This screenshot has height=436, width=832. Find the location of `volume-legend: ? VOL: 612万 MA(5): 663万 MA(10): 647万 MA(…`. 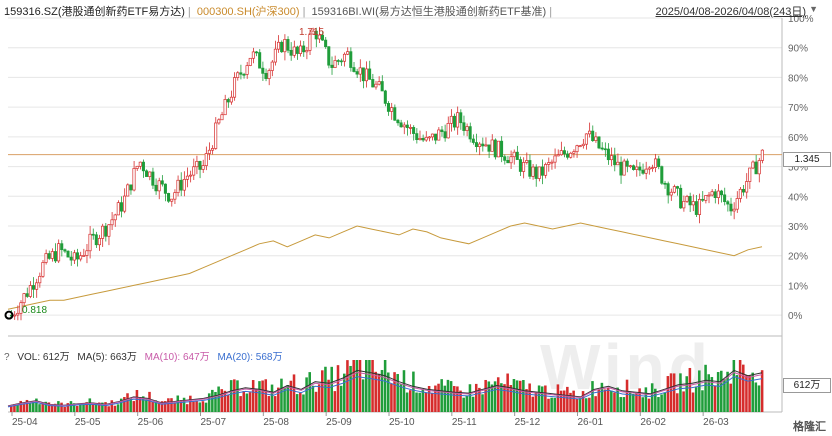

volume-legend: ? VOL: 612万 MA(5): 663万 MA(10): 647万 MA(… is located at coordinates (145, 355).